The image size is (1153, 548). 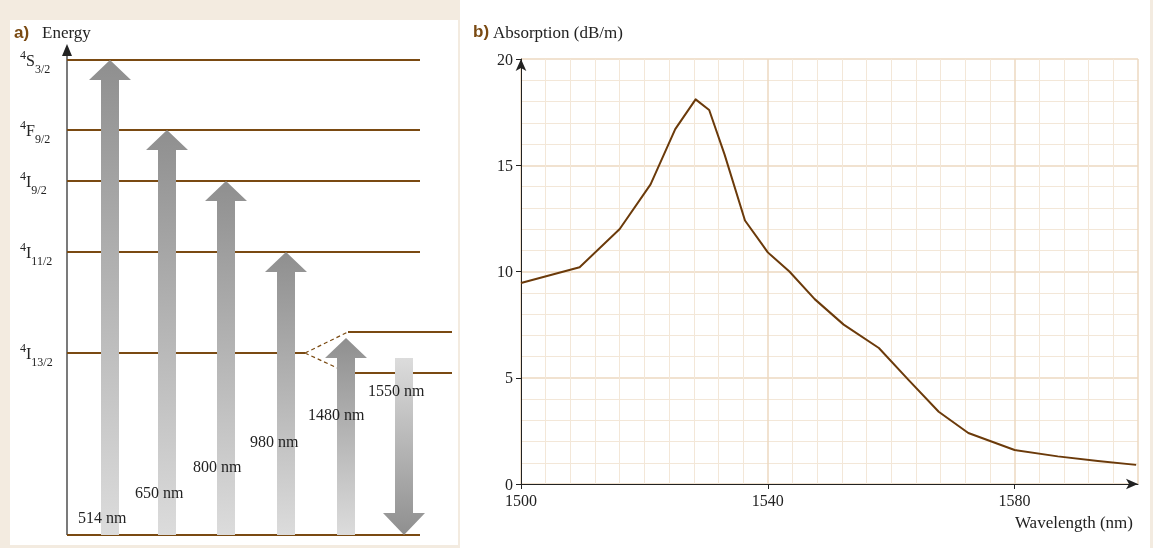 What do you see at coordinates (1073, 522) in the screenshot?
I see `x-axis-title: Wavelength (nm)` at bounding box center [1073, 522].